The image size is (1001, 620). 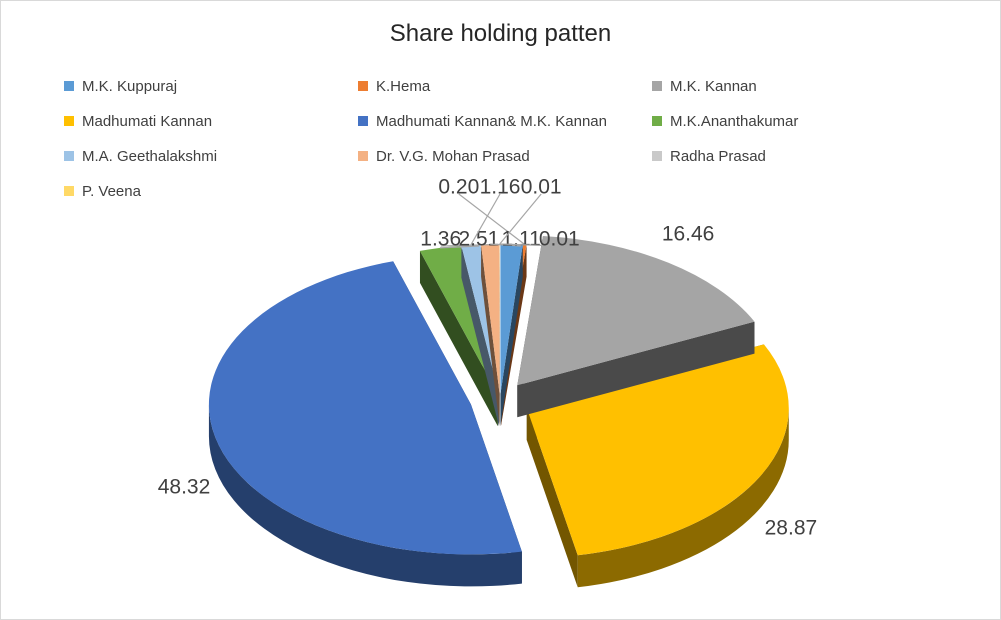 I want to click on legend-item-m-k-ananthakumar: M.K.Ananthakumar, so click(x=725, y=121).